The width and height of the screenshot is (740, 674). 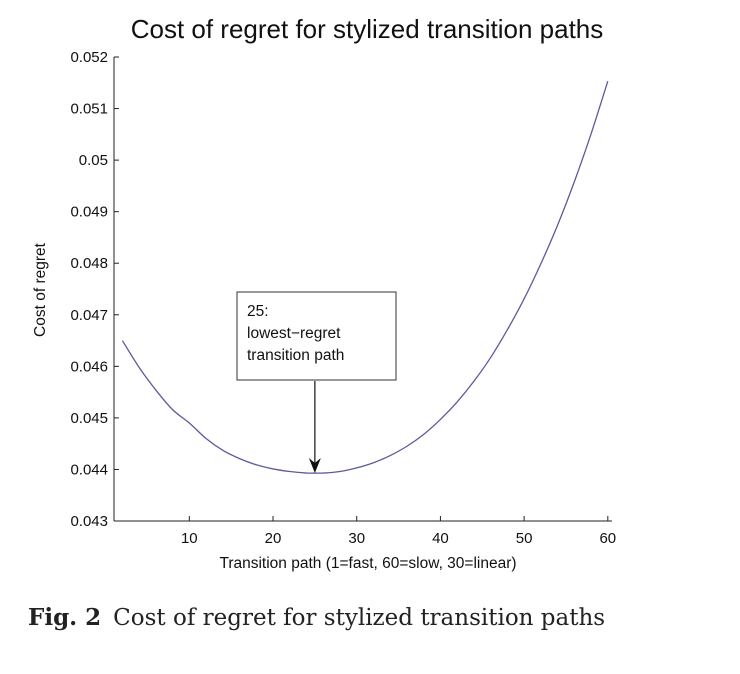 I want to click on y-tick-label: 0.049, so click(x=89, y=212).